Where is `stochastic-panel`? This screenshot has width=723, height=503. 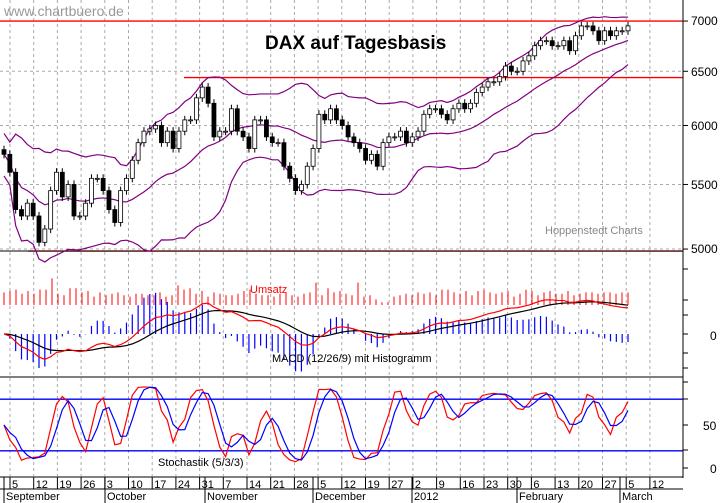 stochastic-panel is located at coordinates (341, 424).